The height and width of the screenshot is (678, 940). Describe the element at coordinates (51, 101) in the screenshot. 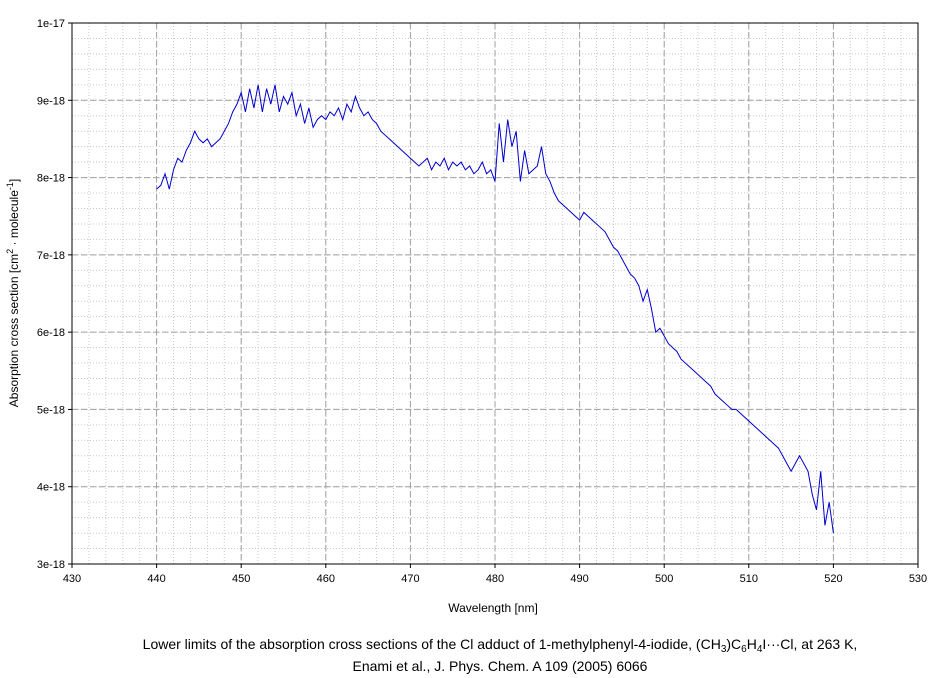

I see `y-tick-label: 9e-18` at that location.